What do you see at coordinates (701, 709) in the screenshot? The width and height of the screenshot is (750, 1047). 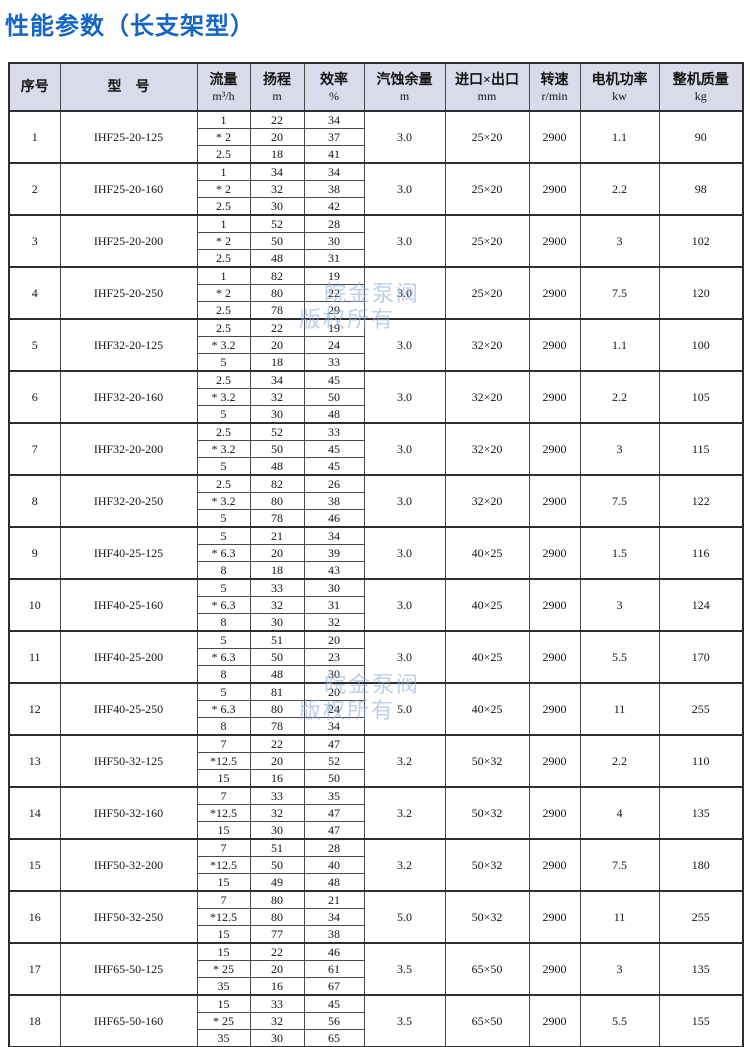 I see `weight-value: 255` at bounding box center [701, 709].